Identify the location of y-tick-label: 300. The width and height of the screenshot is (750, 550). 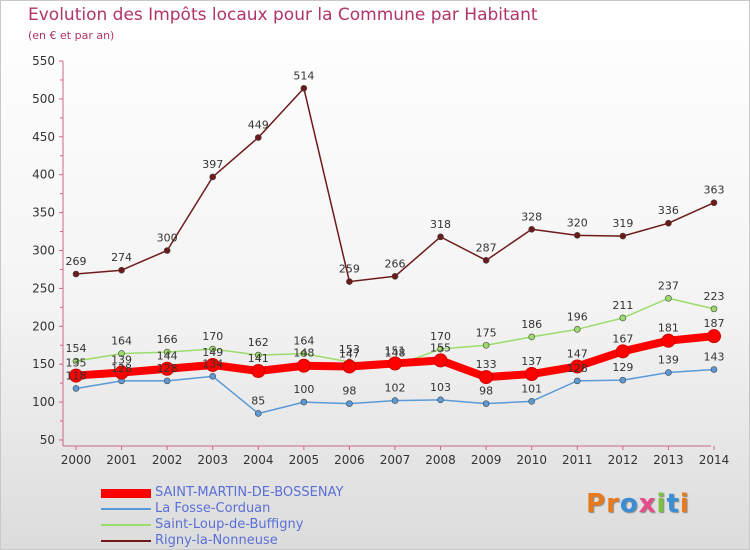
(43, 251).